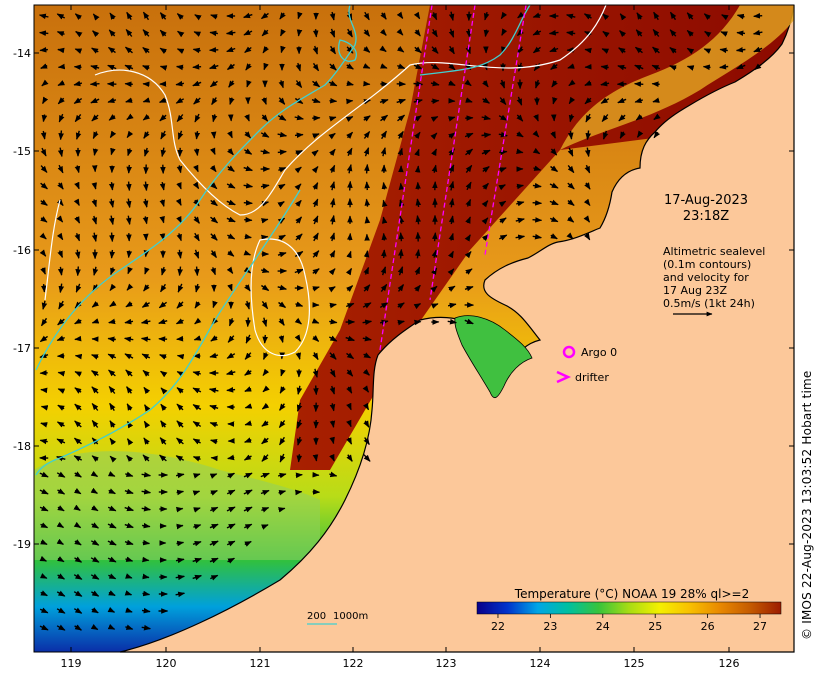 The image size is (820, 680). I want to click on altimetry-line: and velocity for, so click(706, 277).